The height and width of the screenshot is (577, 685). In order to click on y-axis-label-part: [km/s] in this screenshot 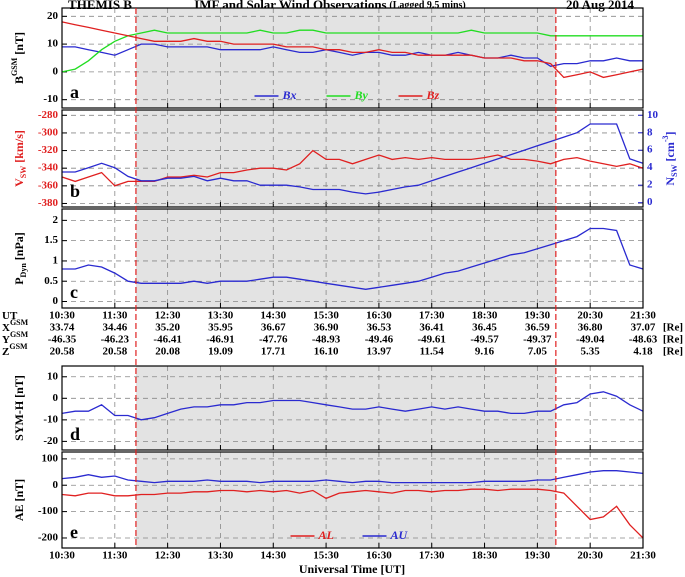, I will do `click(19, 148)`.